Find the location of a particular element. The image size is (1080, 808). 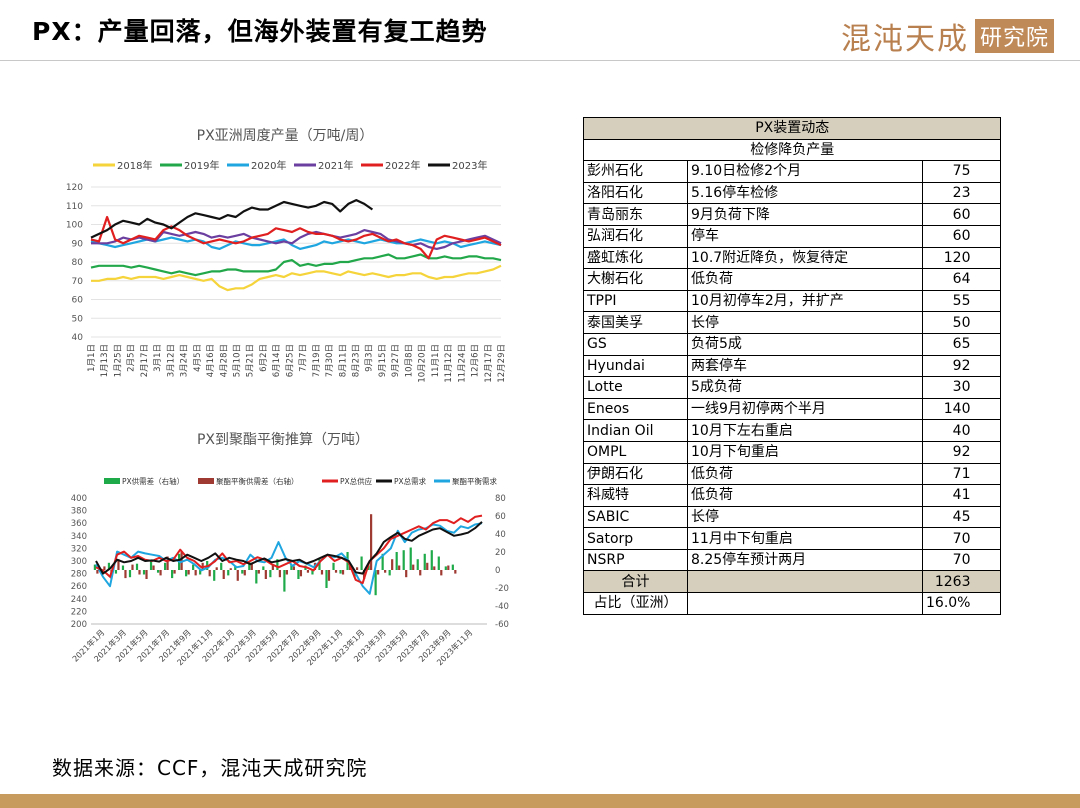

unit-status: 5.16停车检修 is located at coordinates (805, 193).